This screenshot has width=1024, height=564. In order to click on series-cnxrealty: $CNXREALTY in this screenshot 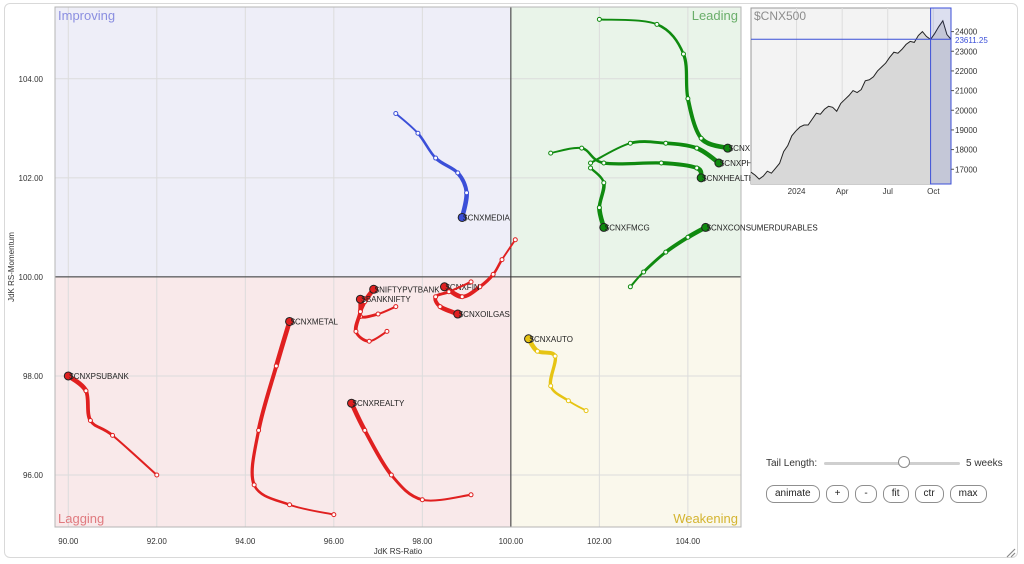, I will do `click(410, 450)`.